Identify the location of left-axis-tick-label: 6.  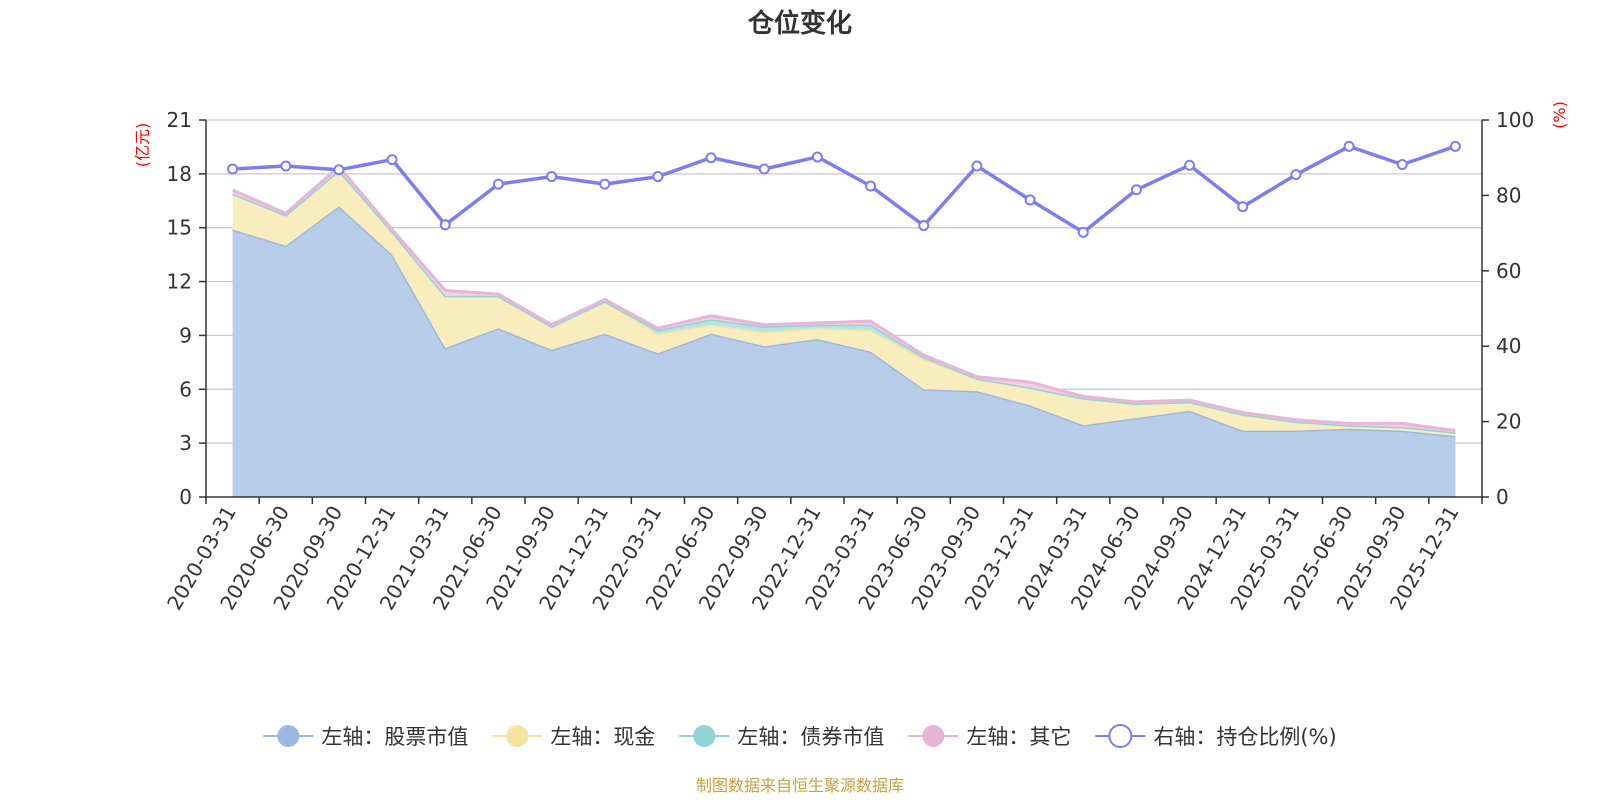
(185, 389).